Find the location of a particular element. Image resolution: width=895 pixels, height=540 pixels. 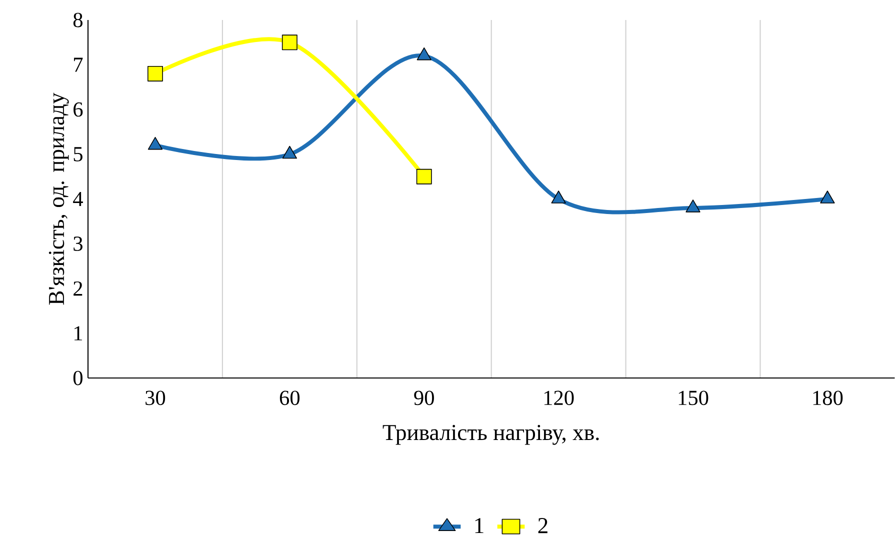

x-tick-label: 90 is located at coordinates (424, 398).